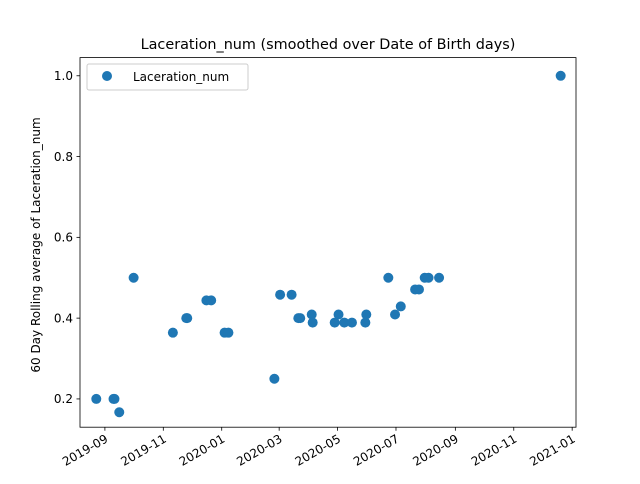  I want to click on y-axis-ticks: 0.2 0.4 0.6 0.8 1.0, so click(67, 237).